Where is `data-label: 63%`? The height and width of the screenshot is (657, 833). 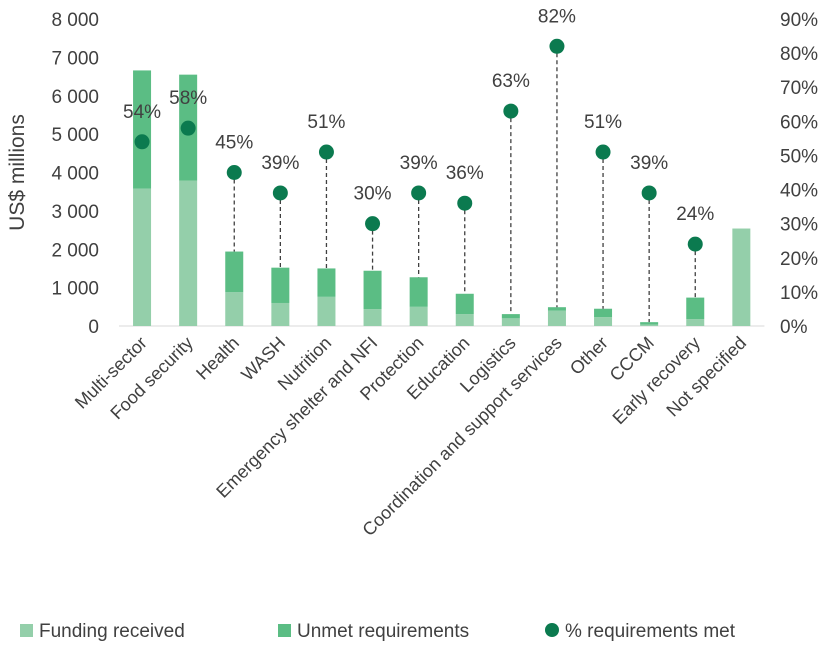
data-label: 63% is located at coordinates (511, 81).